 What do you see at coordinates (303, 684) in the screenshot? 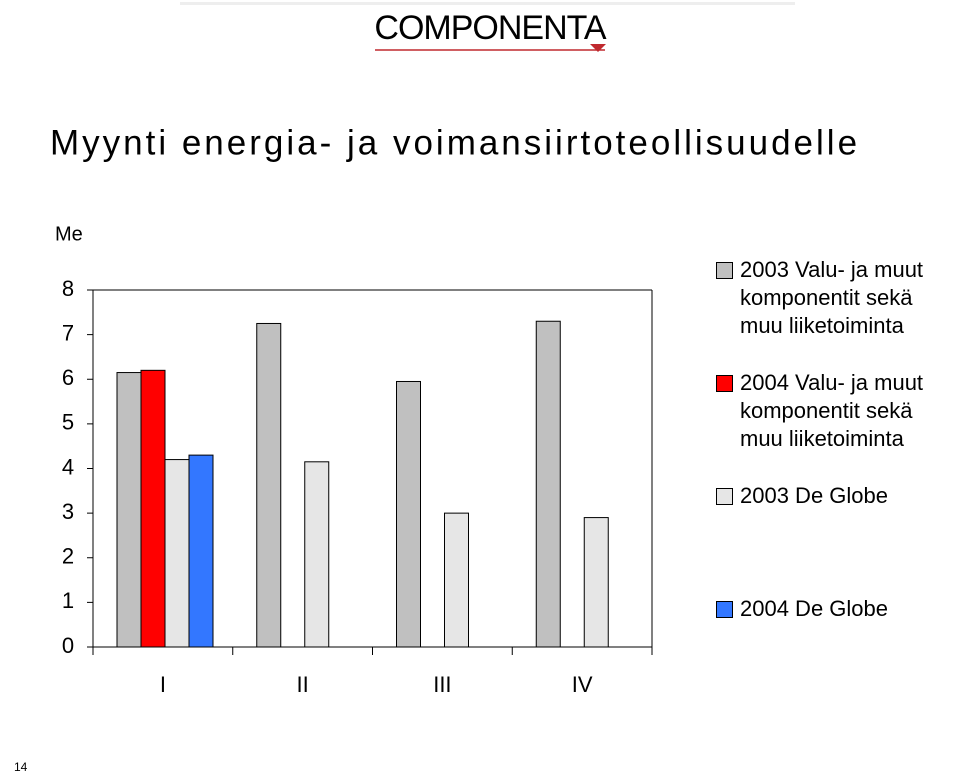
I see `x-tick-label: II` at bounding box center [303, 684].